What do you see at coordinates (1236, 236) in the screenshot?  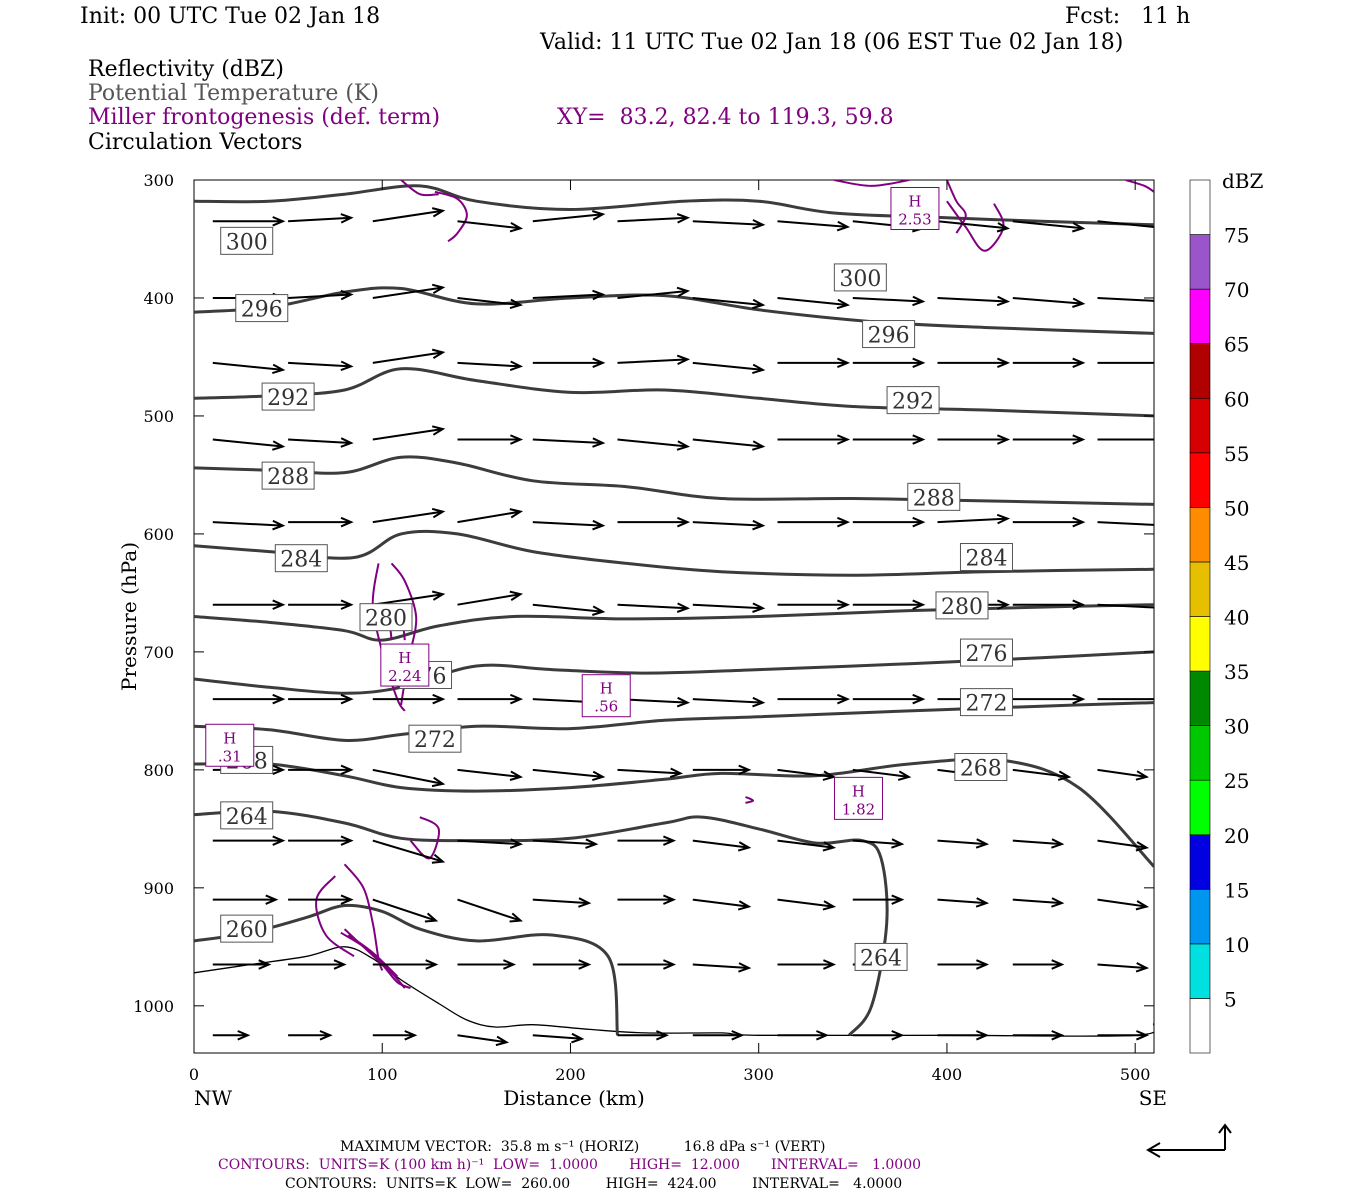 I see `colorbar-level-label: 75` at bounding box center [1236, 236].